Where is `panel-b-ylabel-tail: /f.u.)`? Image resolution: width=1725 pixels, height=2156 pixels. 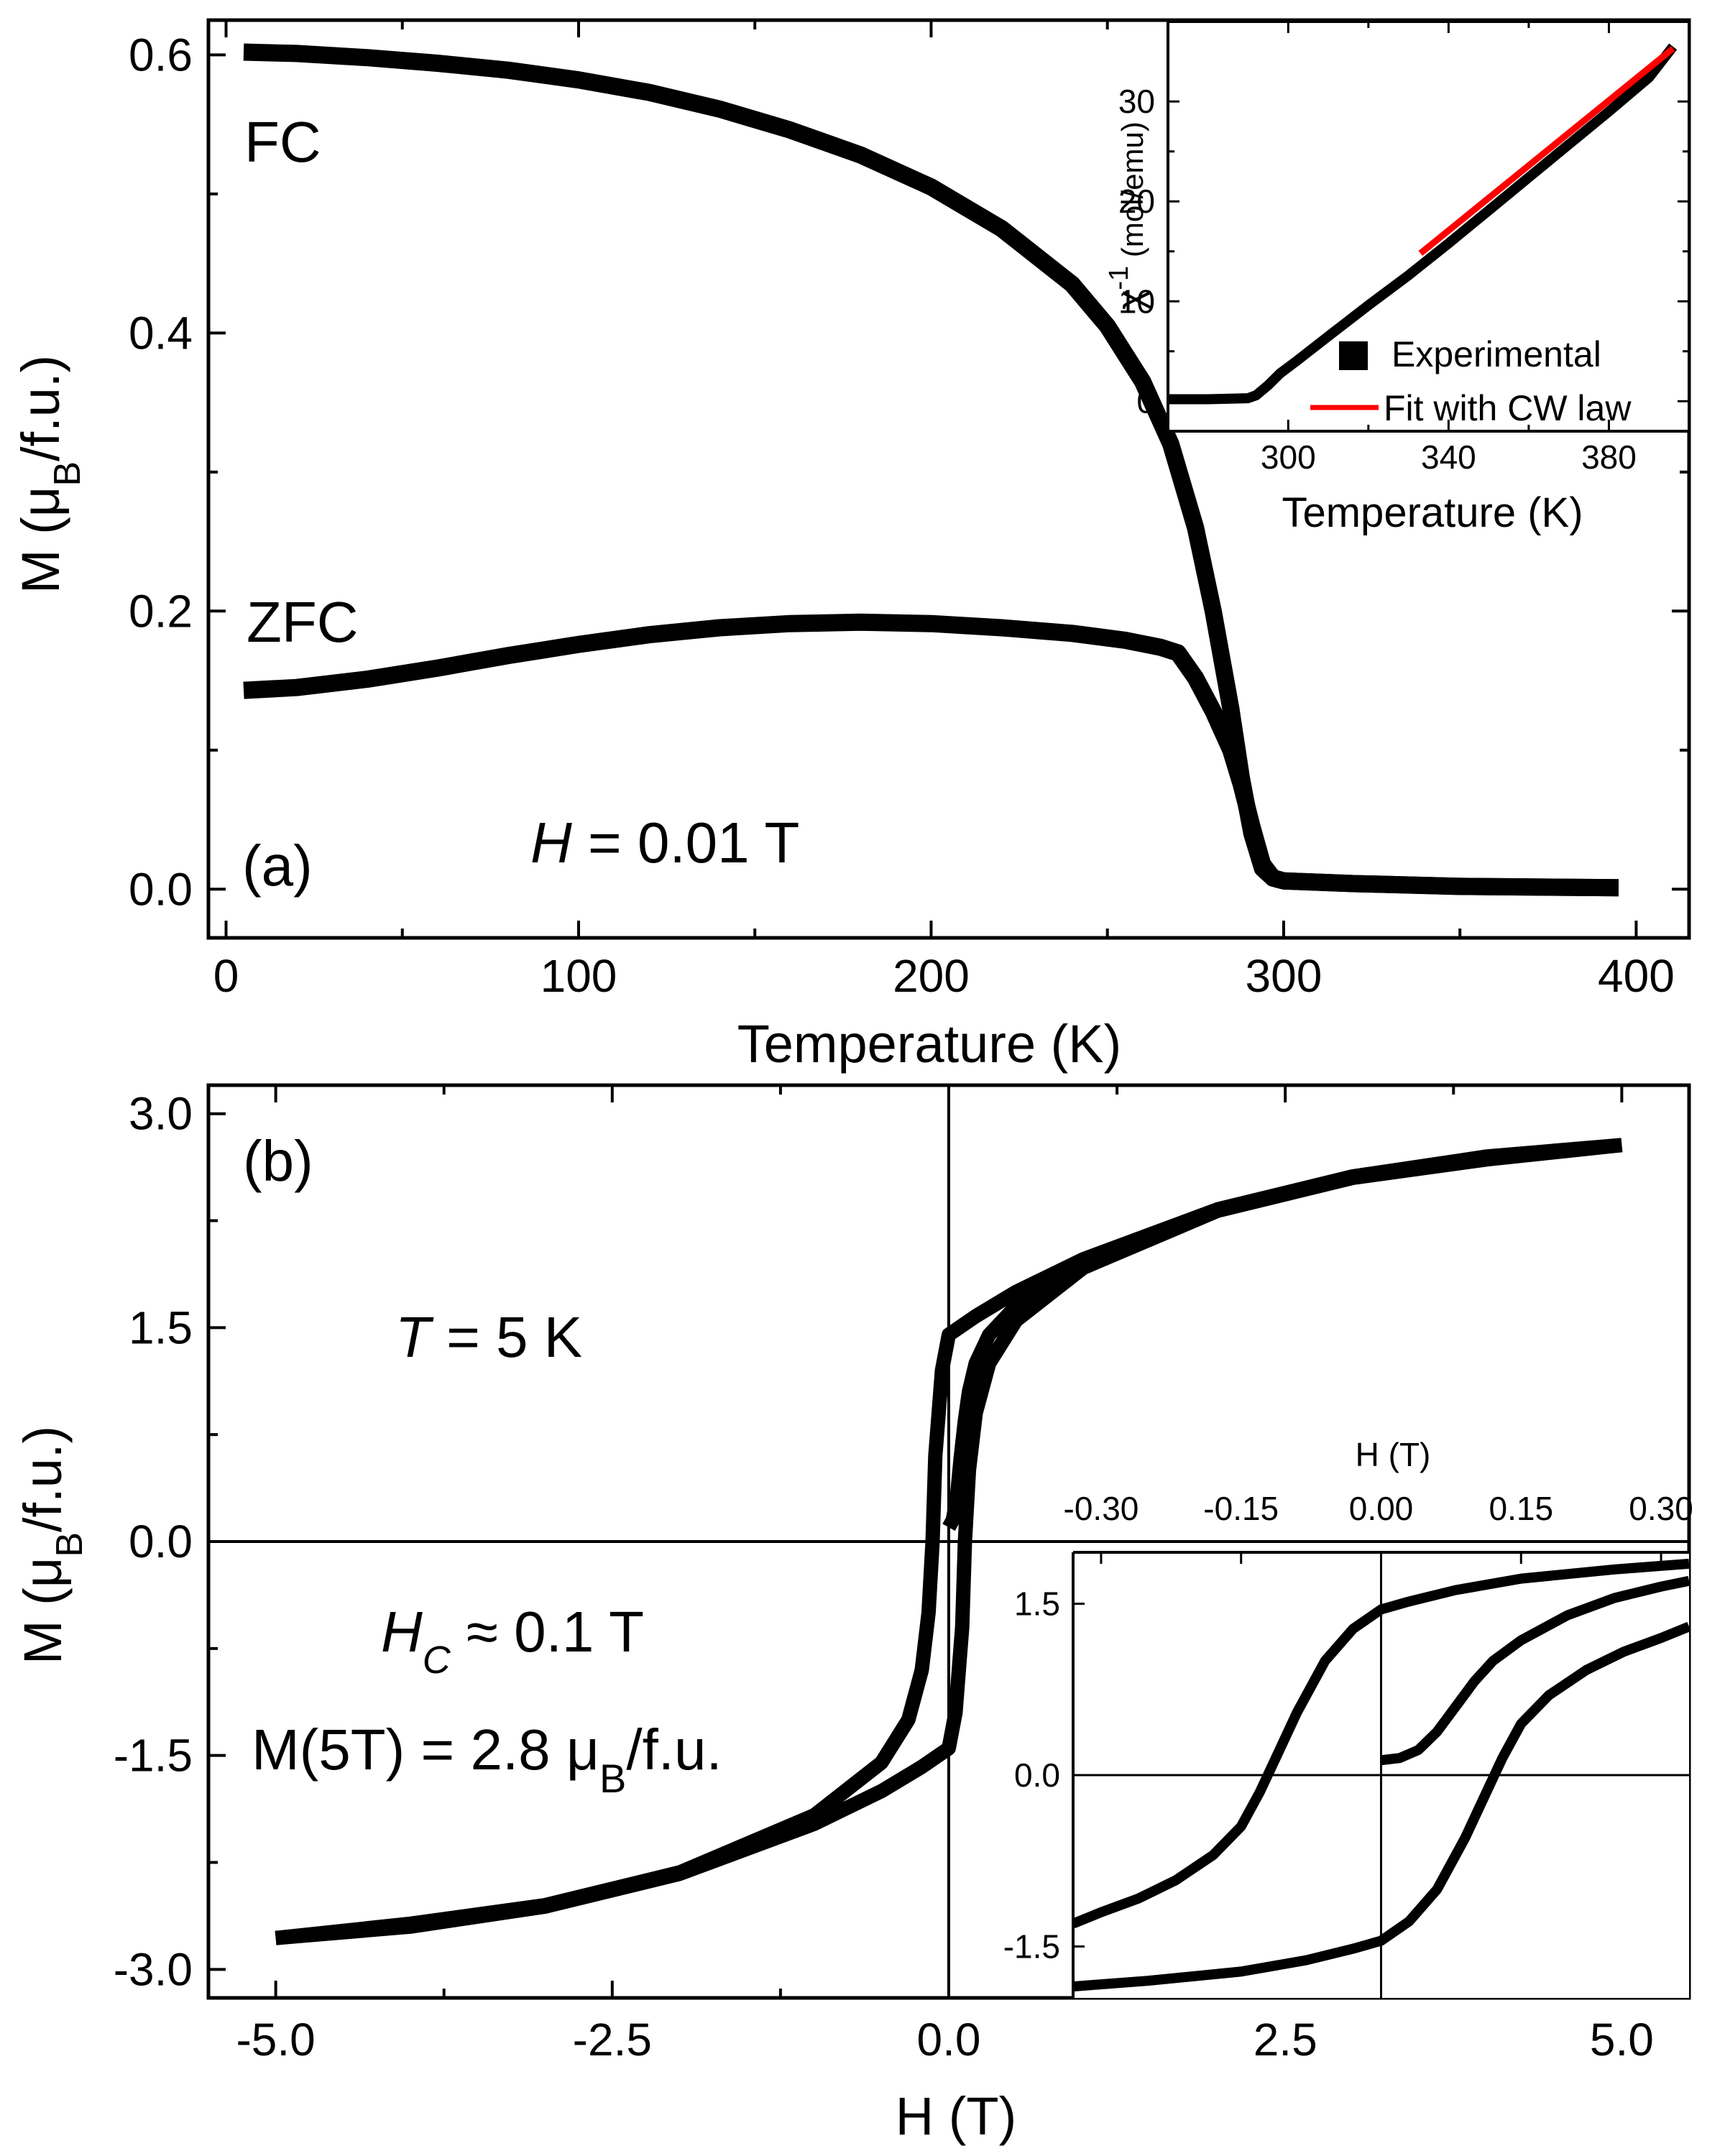
panel-b-ylabel-tail: /f.u.) is located at coordinates (43, 1479).